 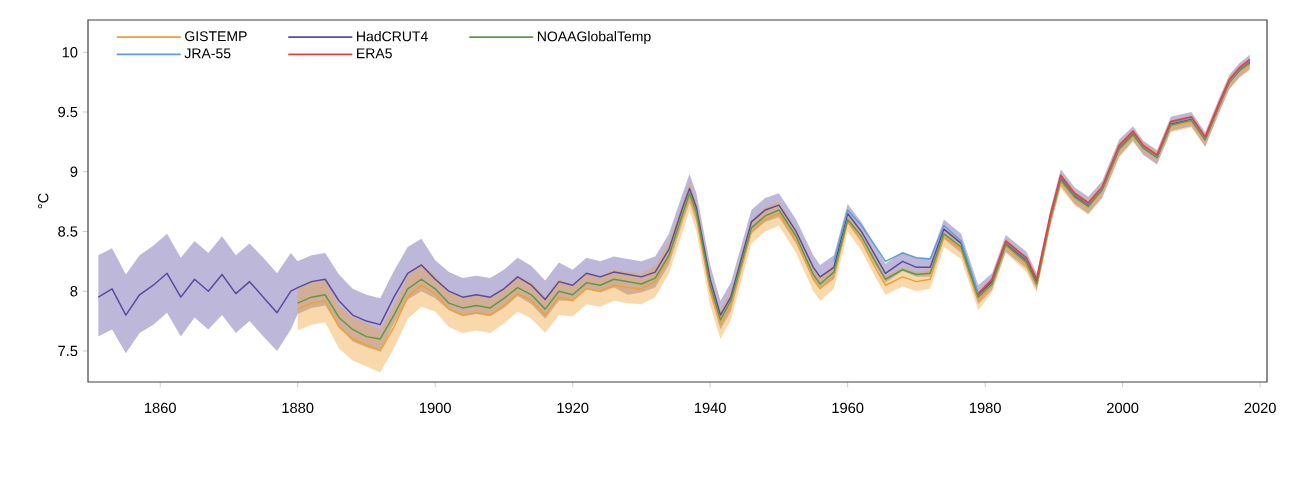 What do you see at coordinates (710, 408) in the screenshot?
I see `x-tick-label: 1940` at bounding box center [710, 408].